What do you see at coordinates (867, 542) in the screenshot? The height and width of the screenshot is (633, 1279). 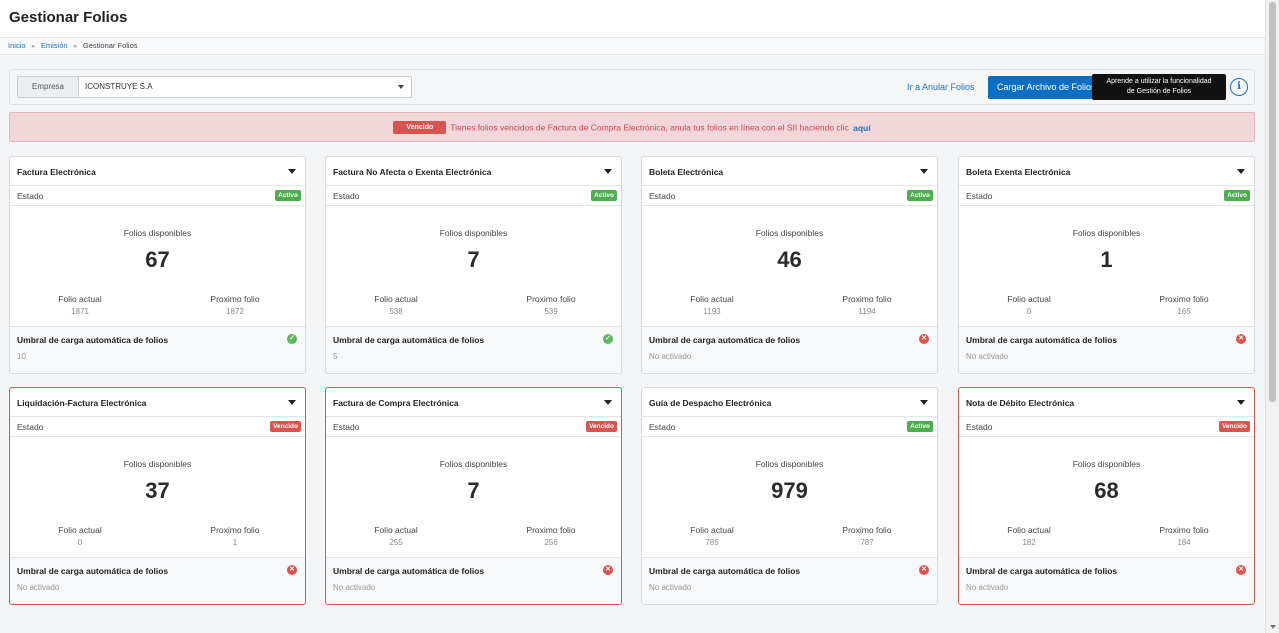 I see `next-folio-value: 787` at bounding box center [867, 542].